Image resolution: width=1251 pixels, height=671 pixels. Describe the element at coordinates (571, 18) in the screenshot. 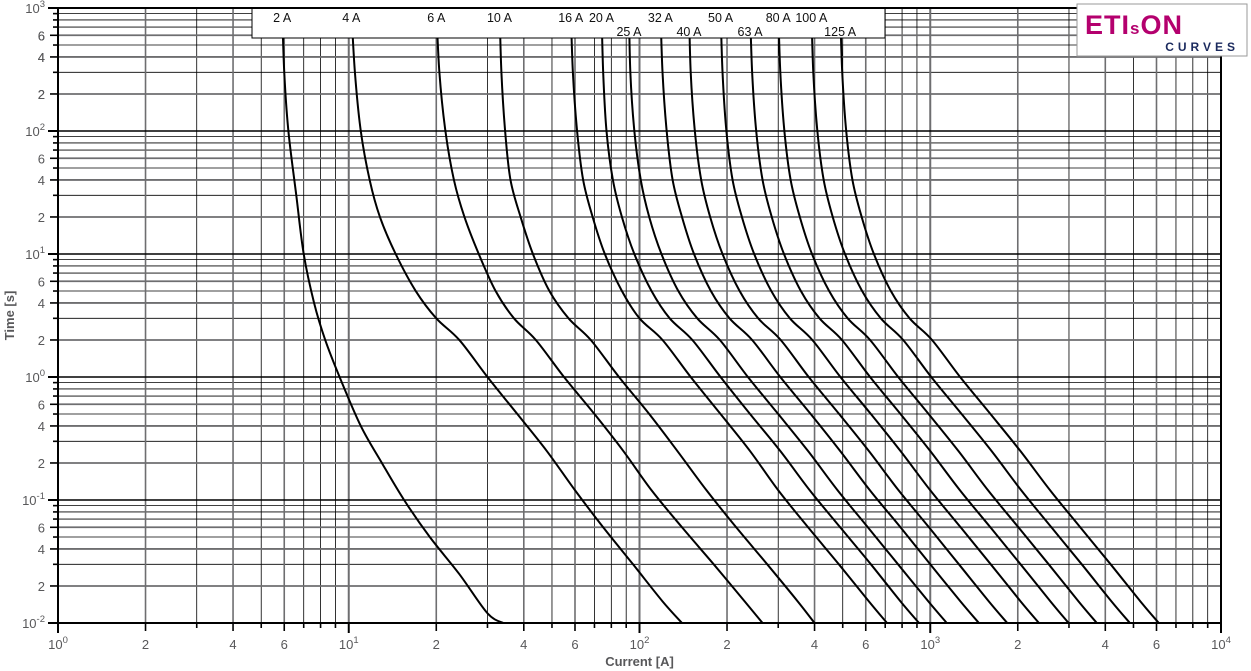

I see `rating-label-16a: 16 A` at that location.